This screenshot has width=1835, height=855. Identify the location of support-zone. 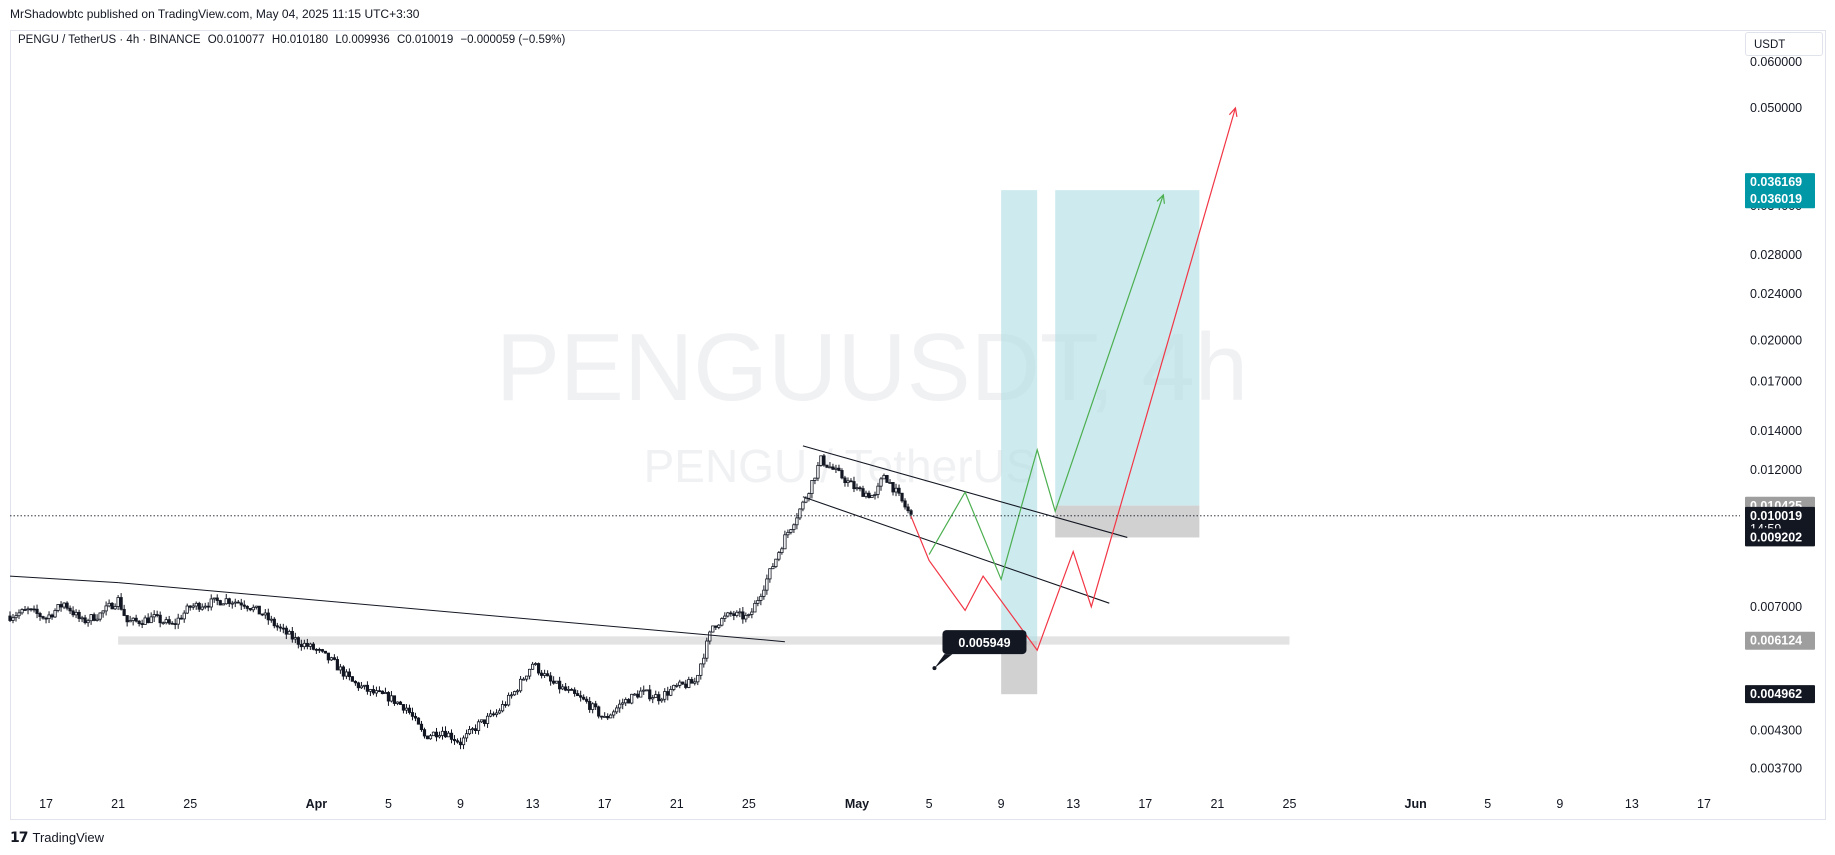
(704, 640).